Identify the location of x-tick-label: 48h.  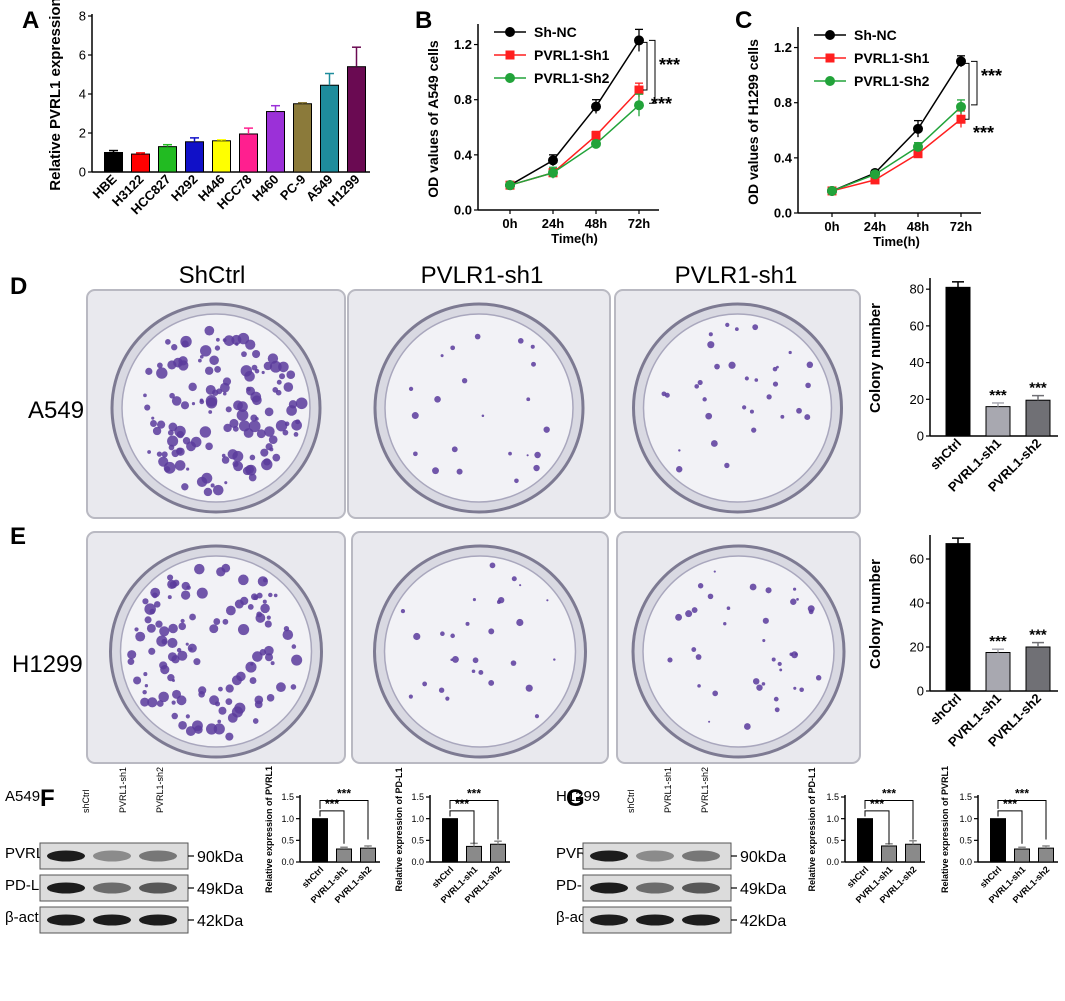
(596, 223).